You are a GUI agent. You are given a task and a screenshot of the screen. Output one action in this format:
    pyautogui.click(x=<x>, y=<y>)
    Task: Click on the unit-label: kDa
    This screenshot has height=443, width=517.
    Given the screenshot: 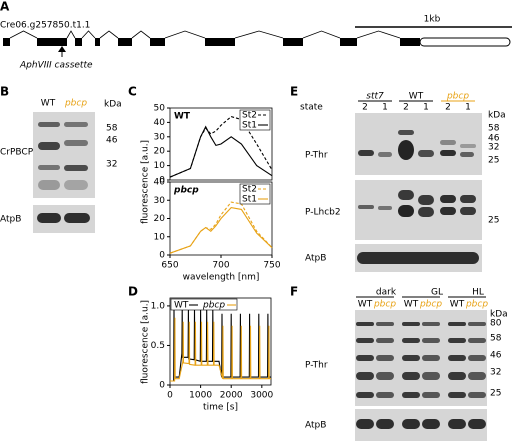 What is the action you would take?
    pyautogui.click(x=497, y=116)
    